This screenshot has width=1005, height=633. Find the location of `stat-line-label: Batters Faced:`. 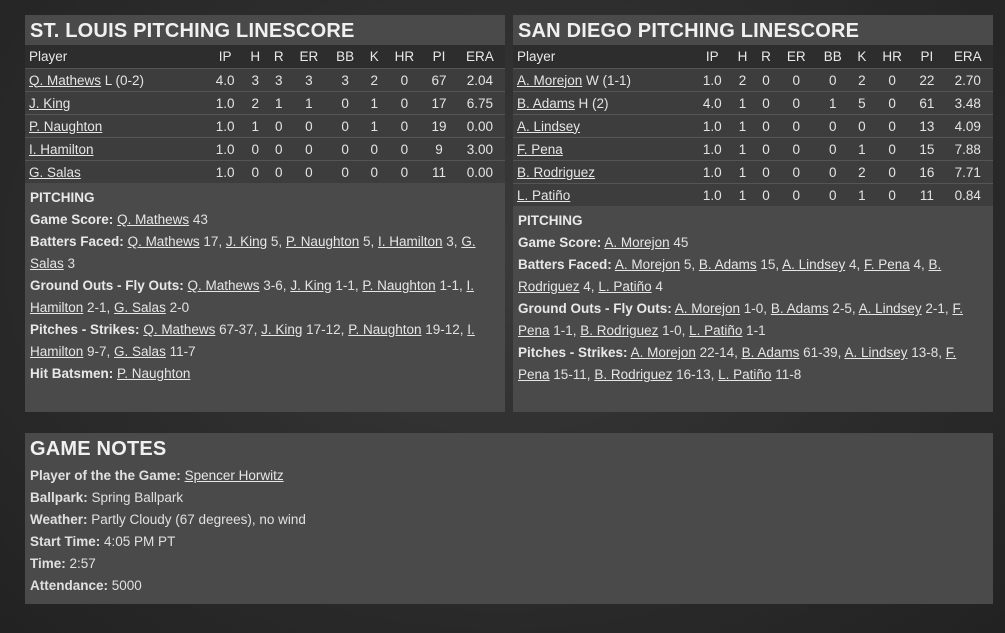

stat-line-label: Batters Faced: is located at coordinates (77, 241).